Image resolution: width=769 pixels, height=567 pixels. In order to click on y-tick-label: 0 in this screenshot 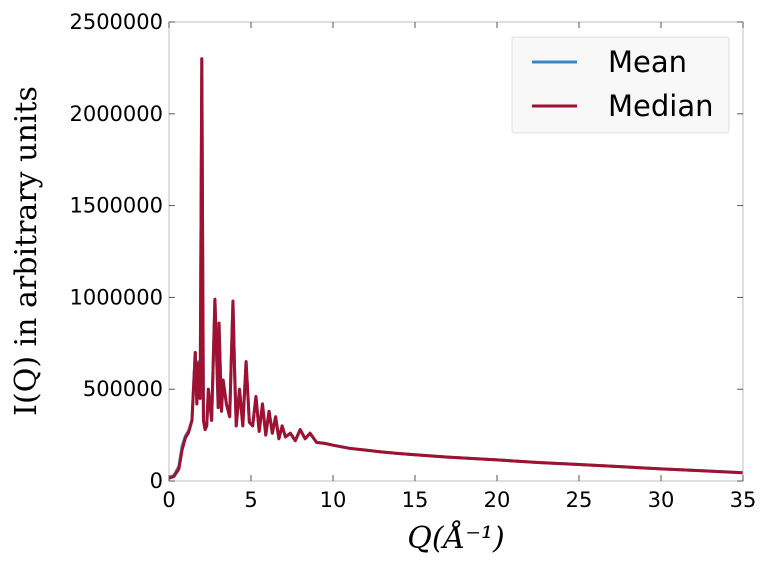, I will do `click(156, 481)`.